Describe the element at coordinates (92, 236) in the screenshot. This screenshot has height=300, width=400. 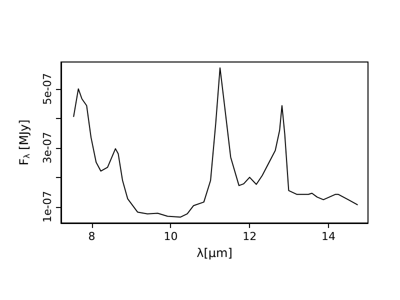
I see `x-tick-label: 8` at that location.